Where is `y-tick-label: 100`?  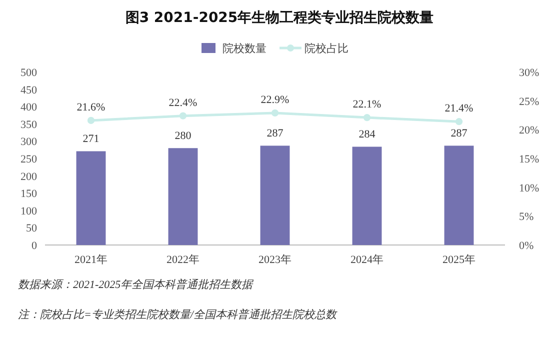
y-tick-label: 100 is located at coordinates (29, 211).